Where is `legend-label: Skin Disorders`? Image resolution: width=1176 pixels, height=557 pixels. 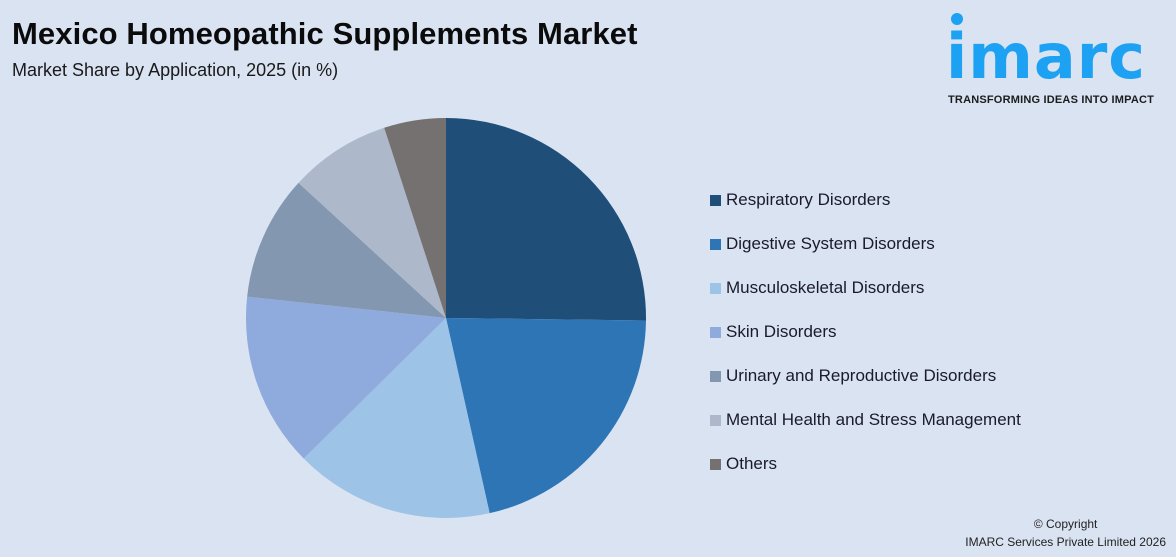 legend-label: Skin Disorders is located at coordinates (781, 331).